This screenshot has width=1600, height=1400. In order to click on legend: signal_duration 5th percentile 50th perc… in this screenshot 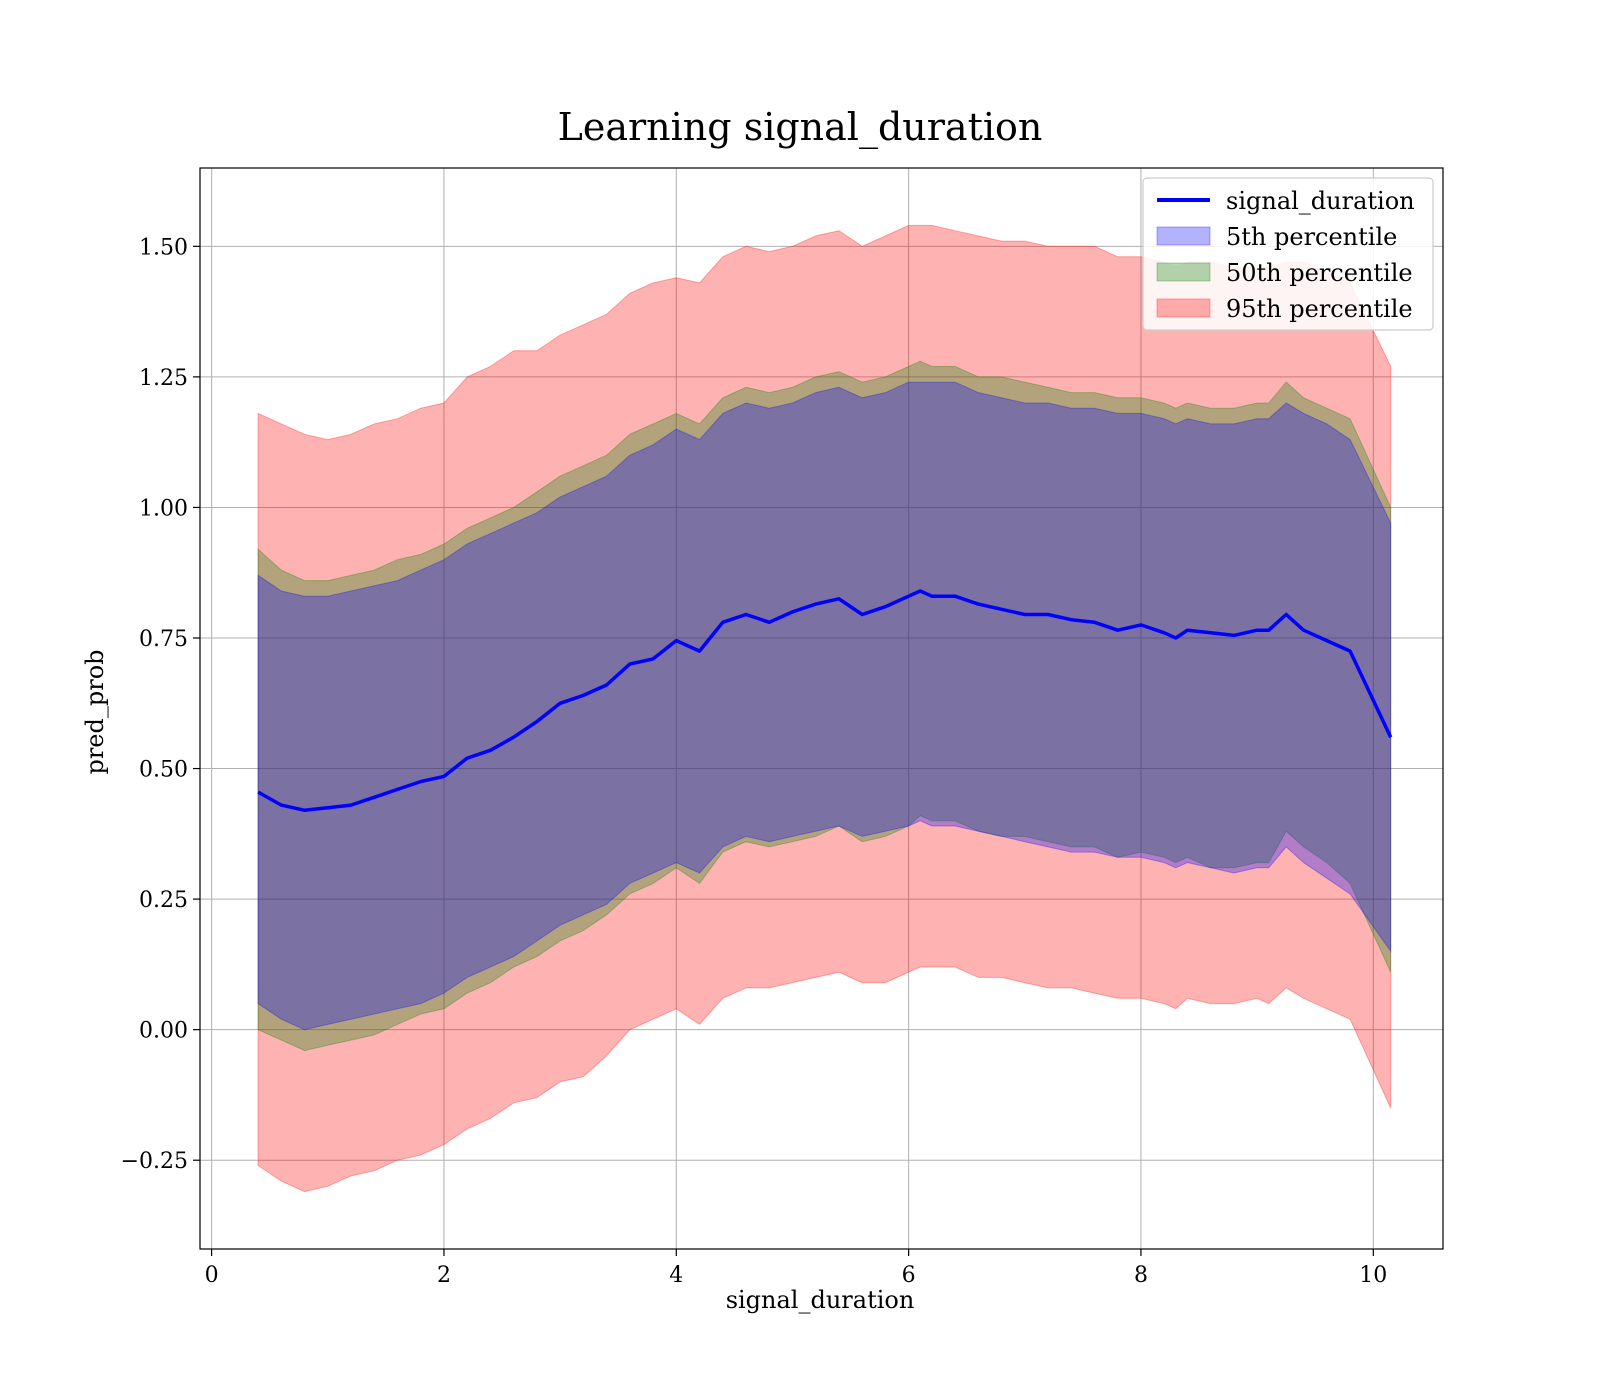, I will do `click(1288, 254)`.